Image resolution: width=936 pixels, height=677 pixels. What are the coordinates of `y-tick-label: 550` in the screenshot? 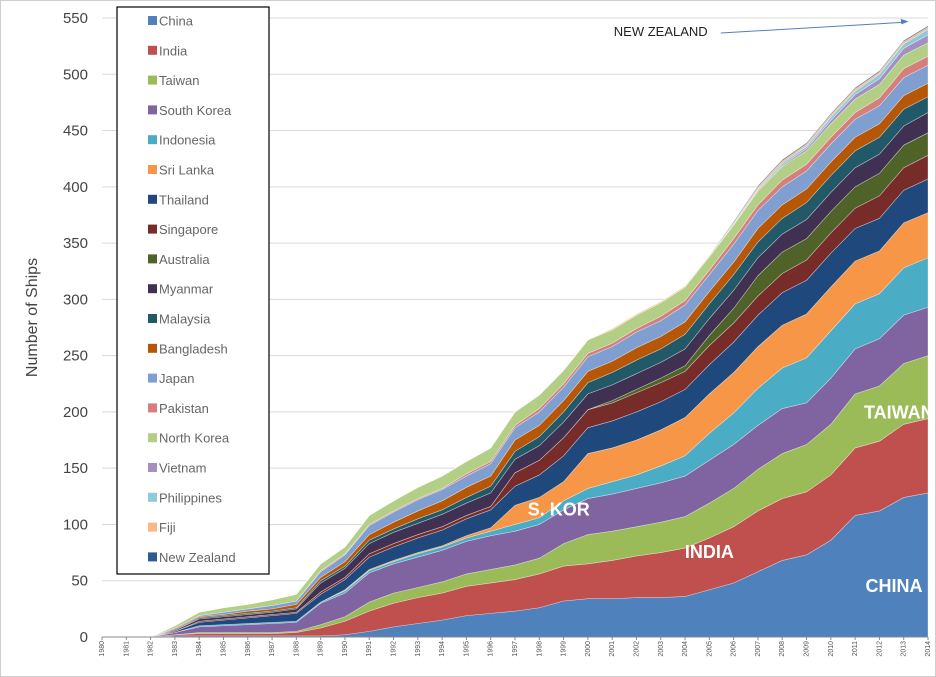 It's located at (75, 18).